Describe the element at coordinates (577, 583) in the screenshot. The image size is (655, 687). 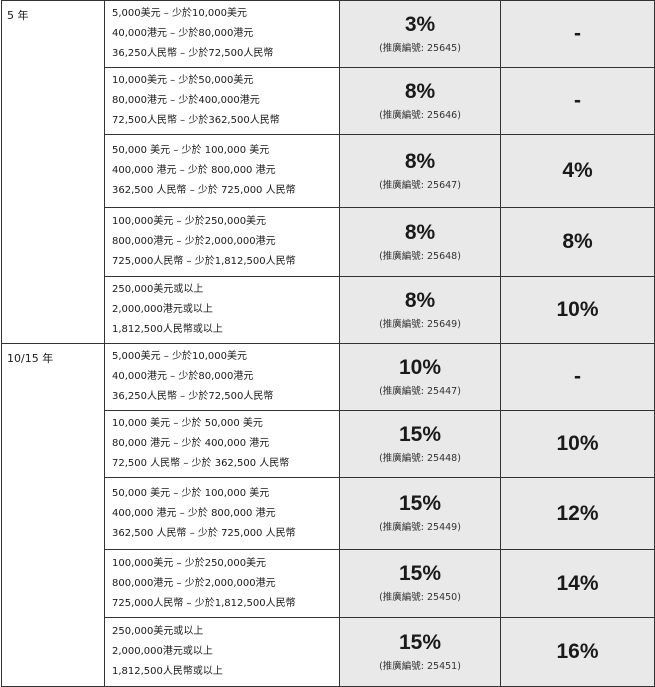
I see `bonus-rate-cell: 14%` at that location.